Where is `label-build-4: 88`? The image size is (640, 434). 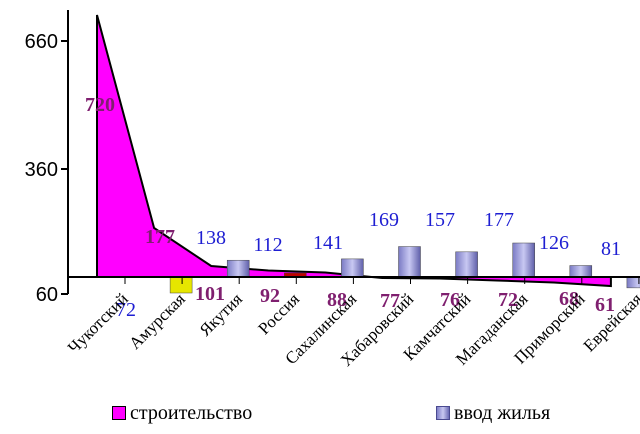
label-build-4: 88 is located at coordinates (337, 300).